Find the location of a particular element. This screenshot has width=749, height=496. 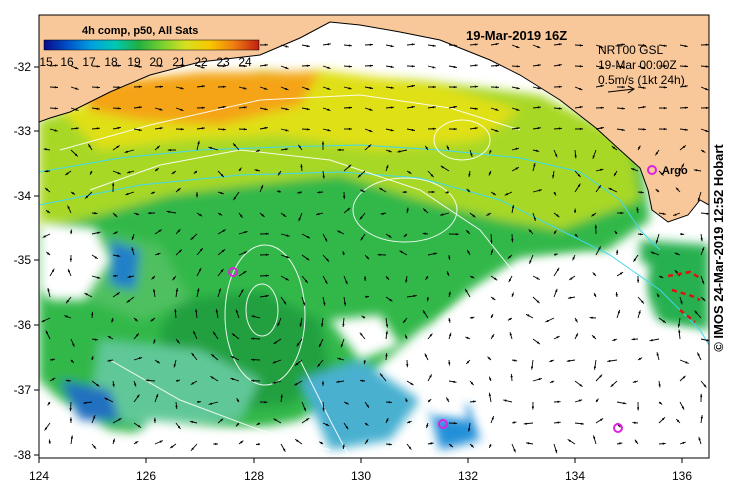

float-tracks is located at coordinates (684, 296).